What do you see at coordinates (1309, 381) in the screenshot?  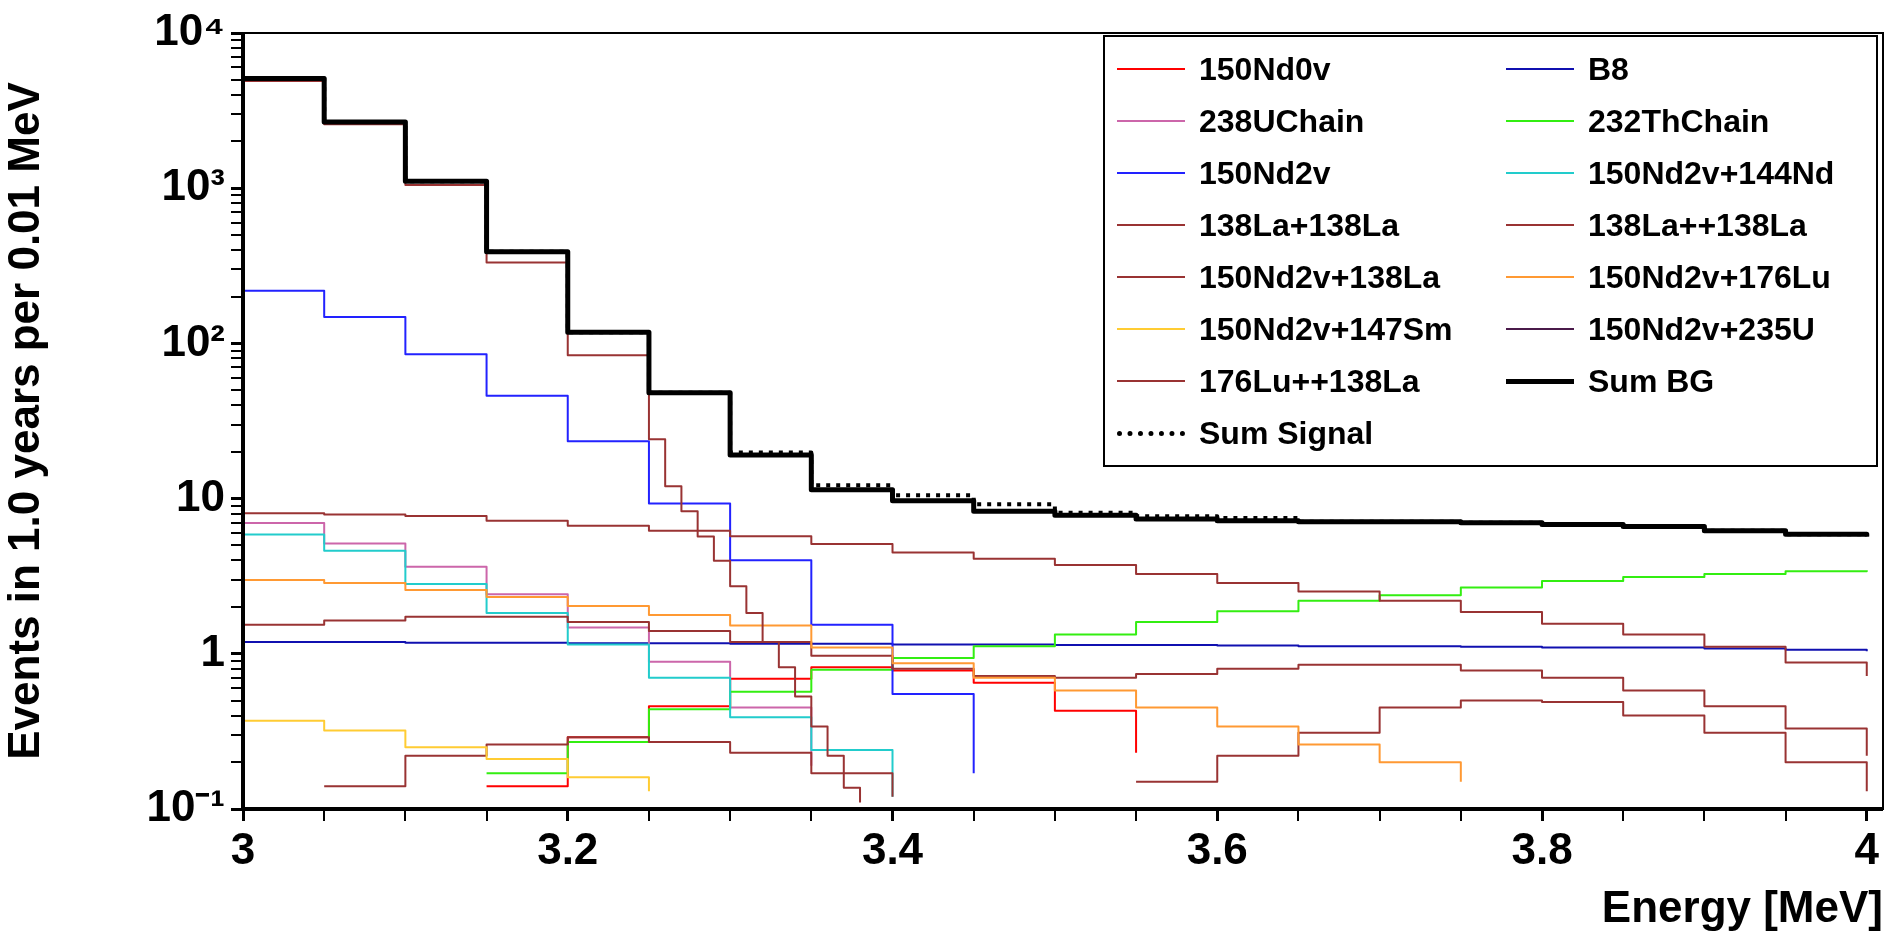 I see `legend-label: 176Lu++138La` at bounding box center [1309, 381].